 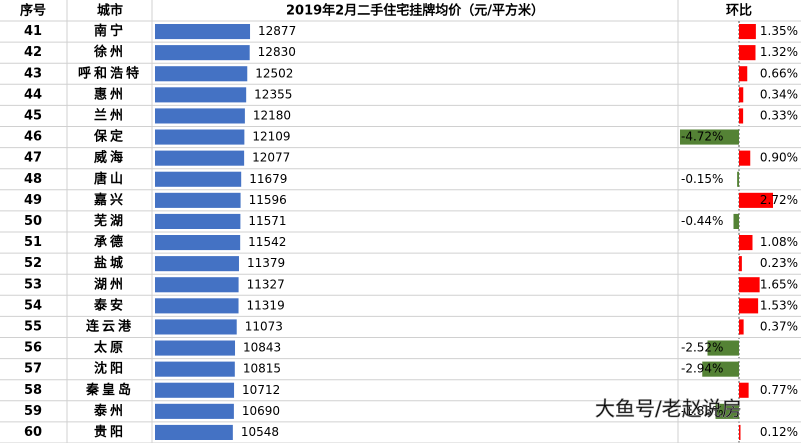 What do you see at coordinates (33, 263) in the screenshot?
I see `rank: 52` at bounding box center [33, 263].